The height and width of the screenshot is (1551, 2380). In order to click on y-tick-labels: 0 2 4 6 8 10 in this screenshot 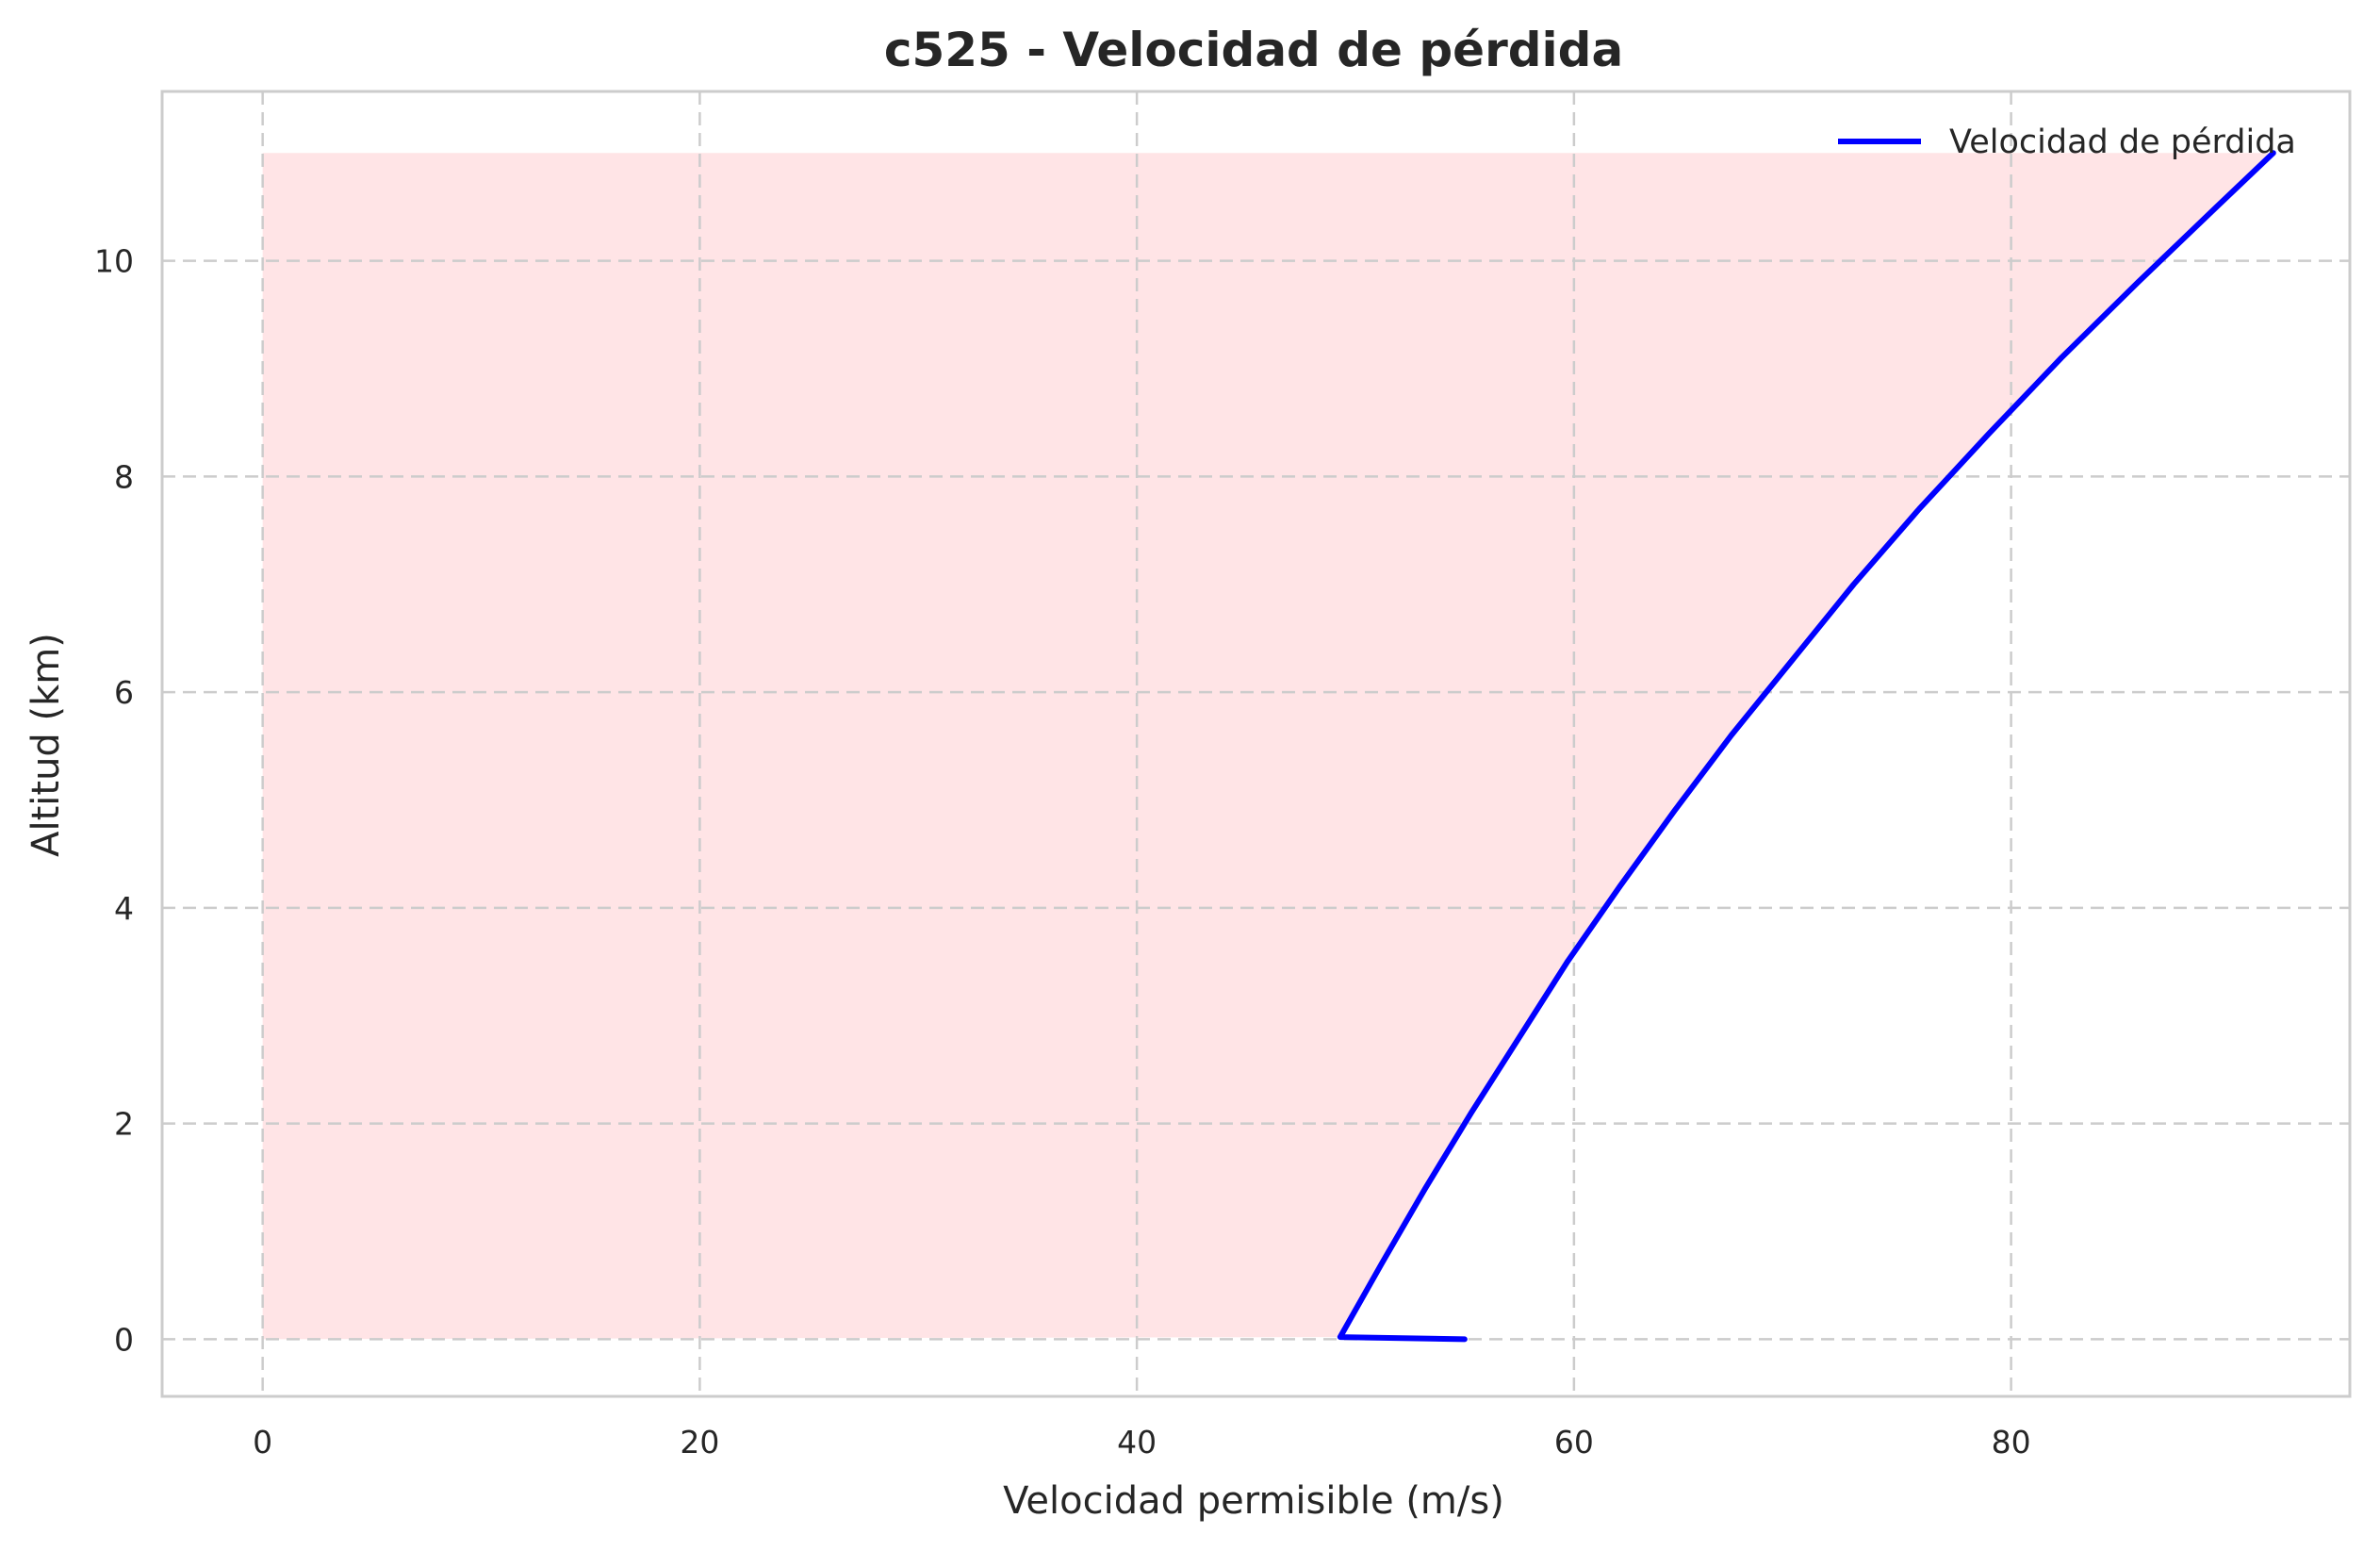, I will do `click(114, 801)`.